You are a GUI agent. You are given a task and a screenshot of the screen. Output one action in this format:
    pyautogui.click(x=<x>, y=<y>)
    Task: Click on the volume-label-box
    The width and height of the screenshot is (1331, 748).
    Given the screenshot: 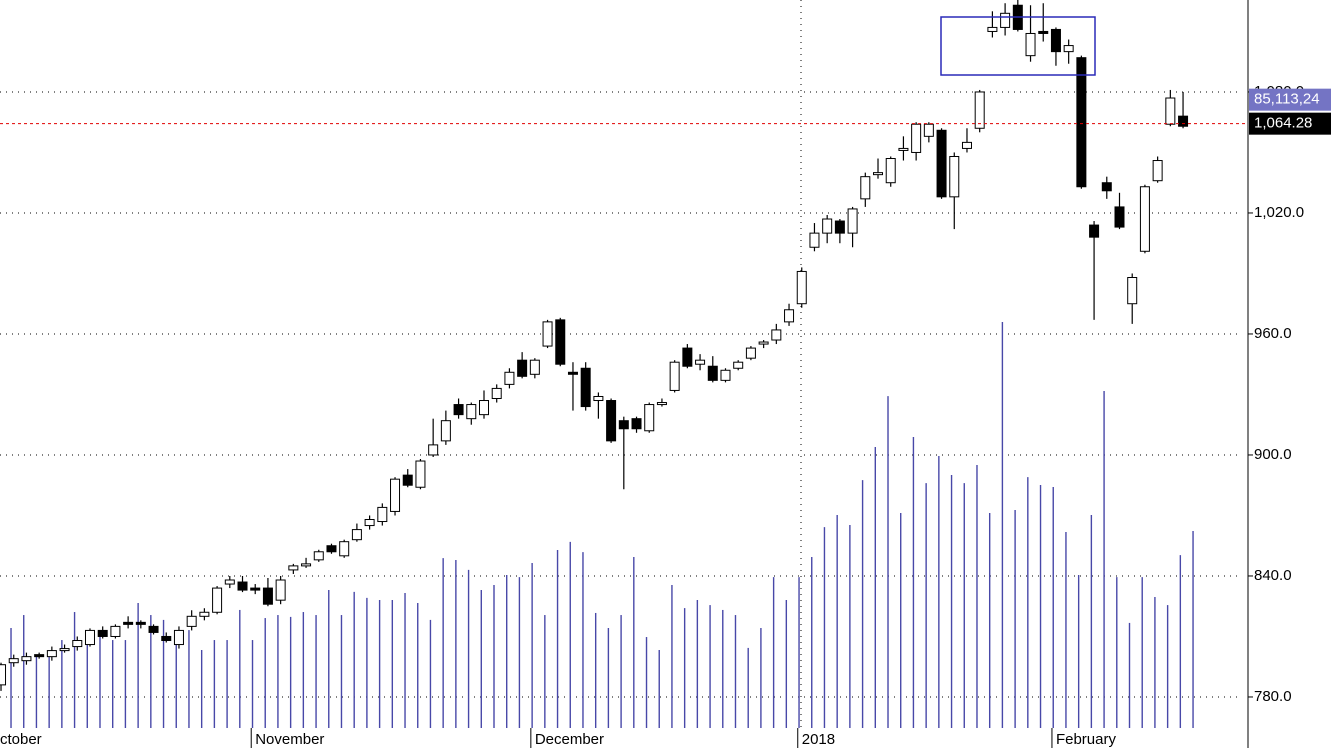 What is the action you would take?
    pyautogui.click(x=1290, y=99)
    